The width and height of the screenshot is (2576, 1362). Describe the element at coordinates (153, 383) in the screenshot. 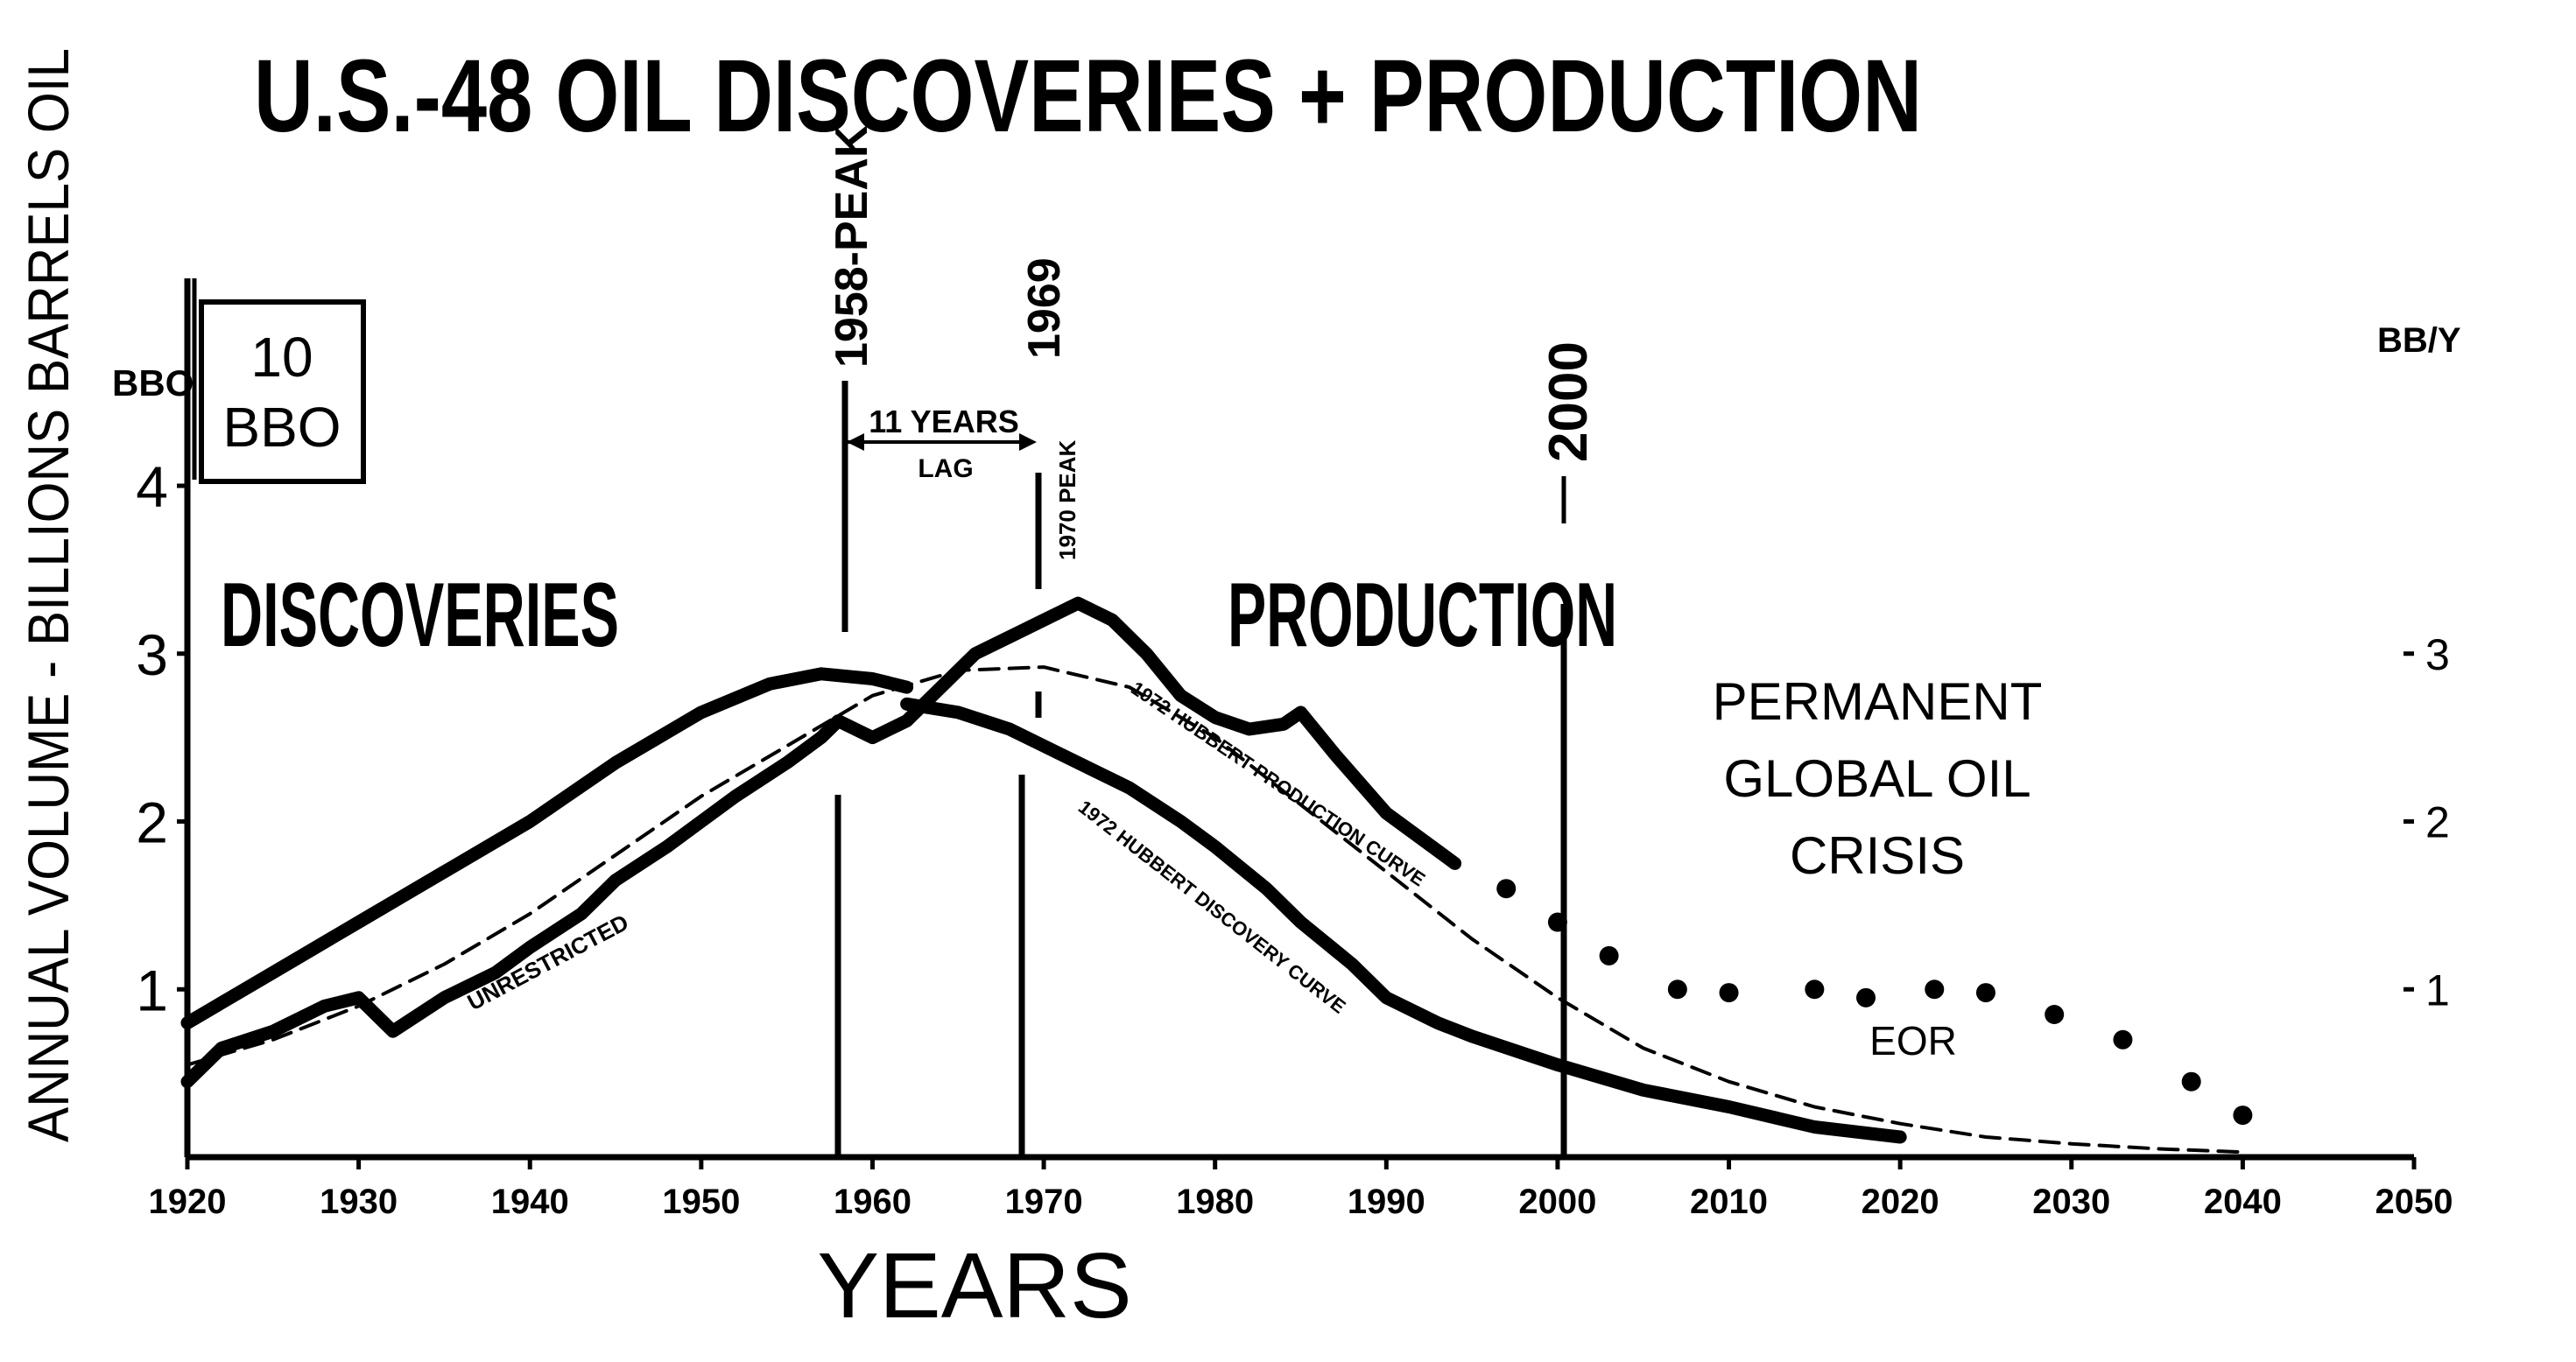

I see `left-unit-label: BBO` at that location.